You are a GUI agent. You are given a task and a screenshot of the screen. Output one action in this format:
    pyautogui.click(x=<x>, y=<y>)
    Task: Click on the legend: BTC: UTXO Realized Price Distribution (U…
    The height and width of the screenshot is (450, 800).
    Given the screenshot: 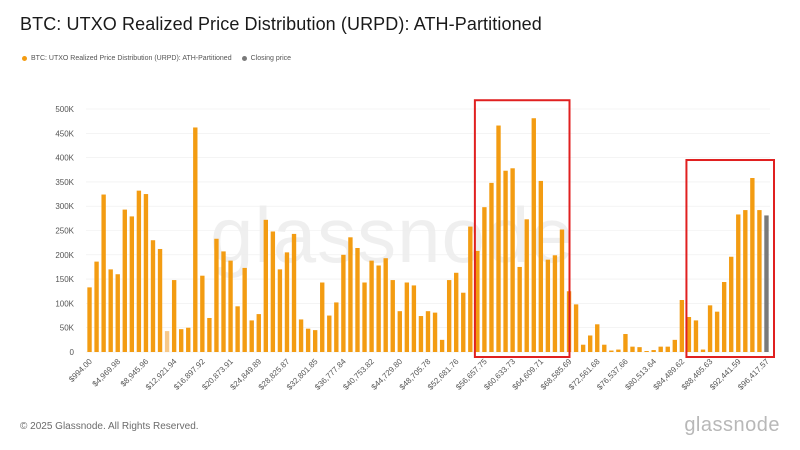 What is the action you would take?
    pyautogui.click(x=156, y=58)
    